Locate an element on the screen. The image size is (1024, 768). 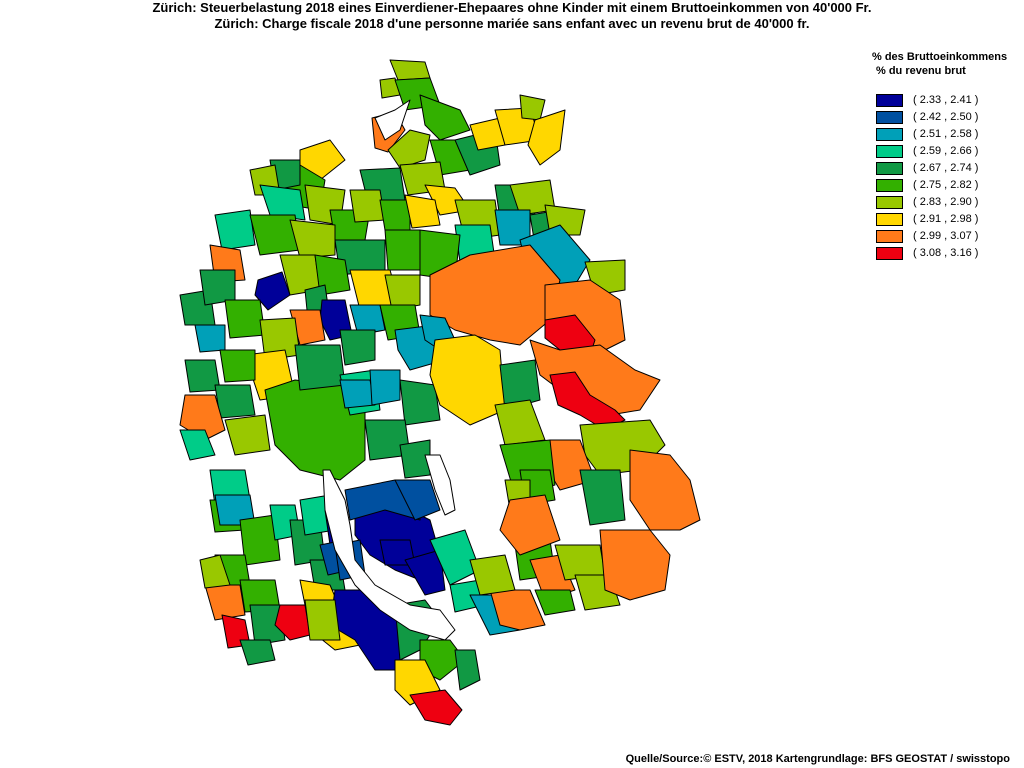
legend-item: ( 2.51 , 2.58 ) is located at coordinates (946, 134).